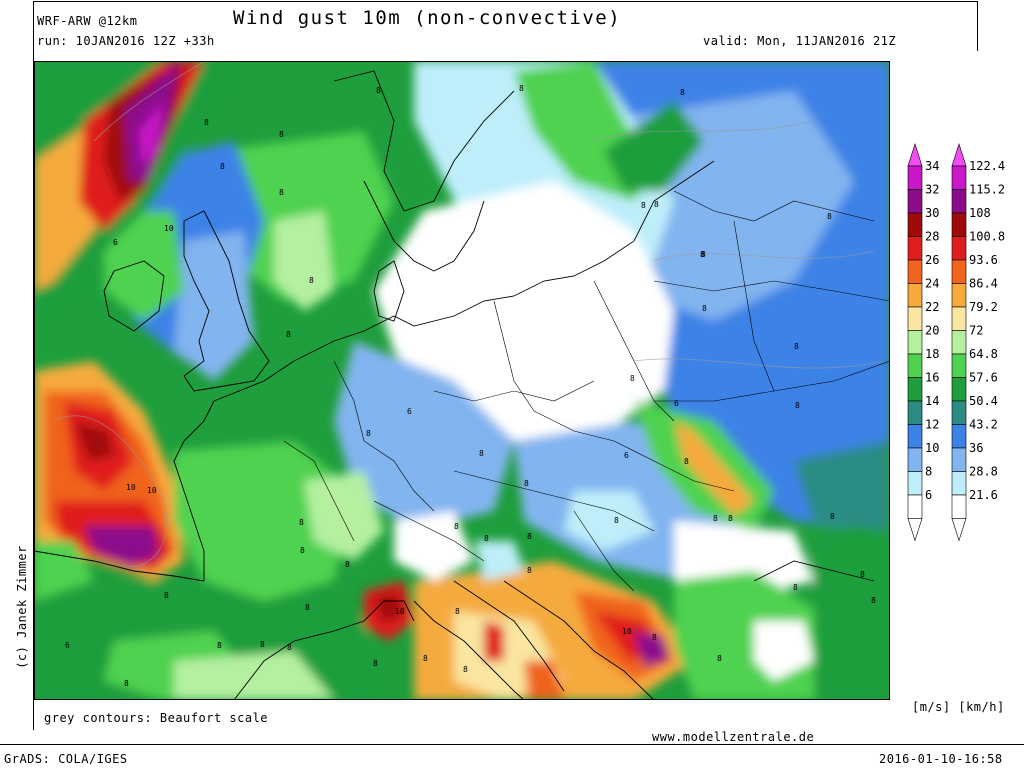 The image size is (1024, 768). I want to click on colorbar-kmh-bottom-cap, so click(959, 530).